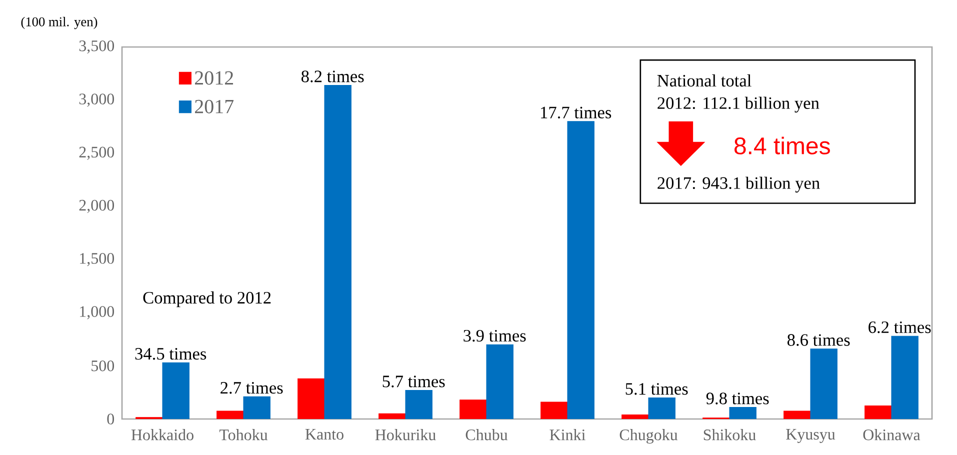 The width and height of the screenshot is (957, 455). Describe the element at coordinates (332, 76) in the screenshot. I see `annotation: 8.2 times` at that location.